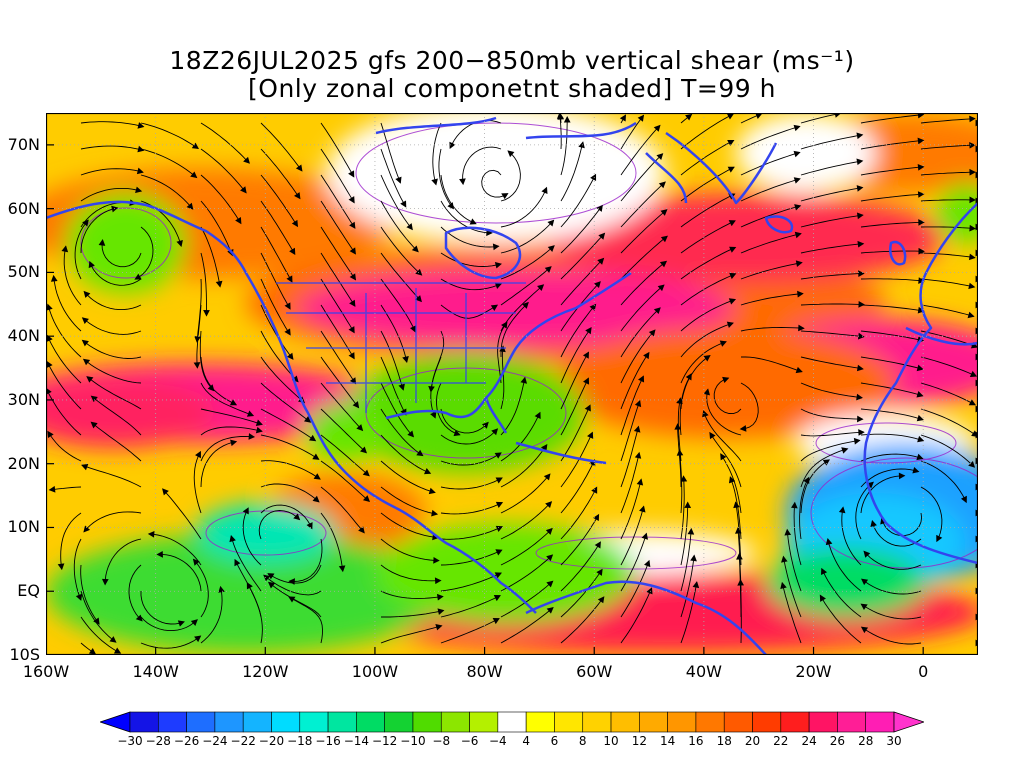  I want to click on colorbar-label: 28, so click(866, 741).